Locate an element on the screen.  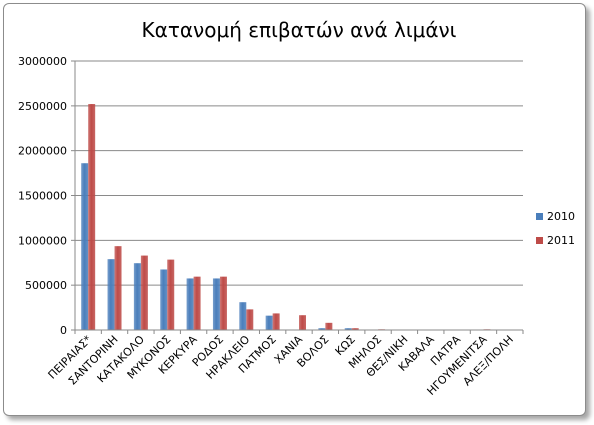
y-tick-label: 2000000 is located at coordinates (42, 151).